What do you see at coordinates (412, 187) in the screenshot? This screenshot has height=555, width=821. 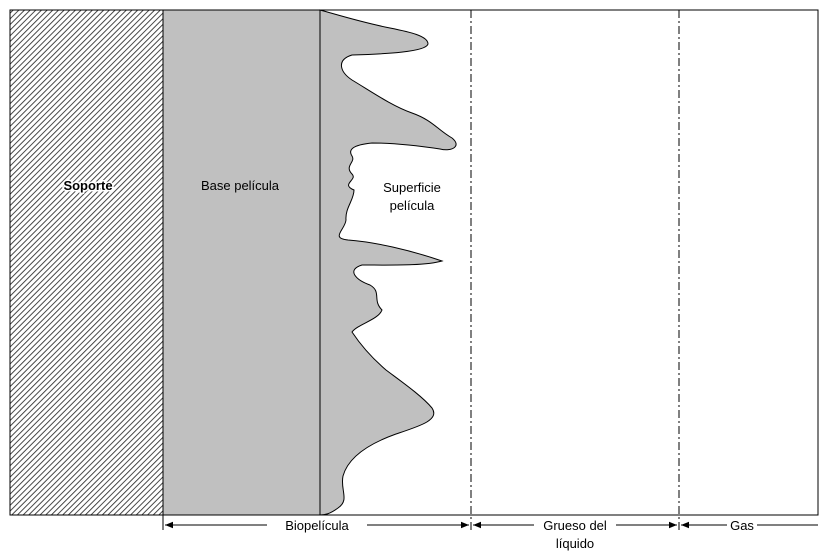 I see `film-surface-label: Superficie` at bounding box center [412, 187].